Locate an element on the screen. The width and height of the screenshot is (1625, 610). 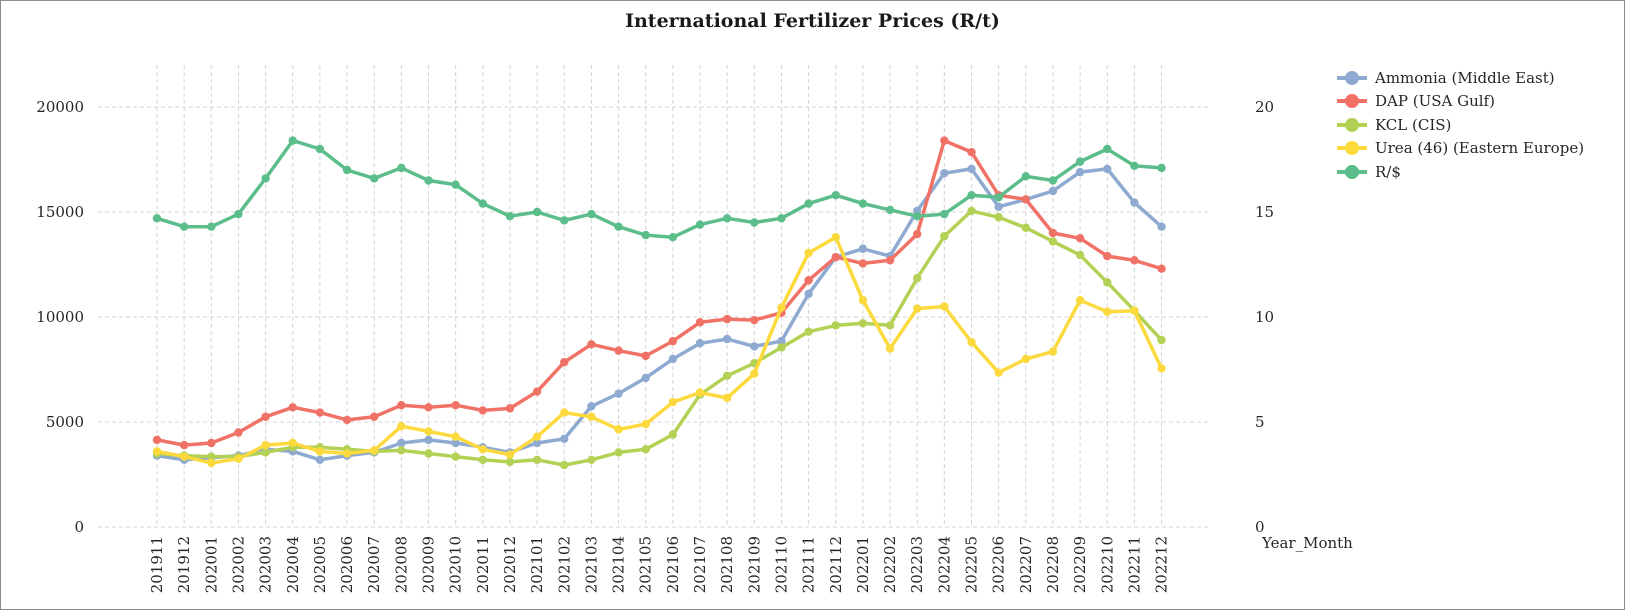
x-tick-label: 202101 is located at coordinates (537, 564).